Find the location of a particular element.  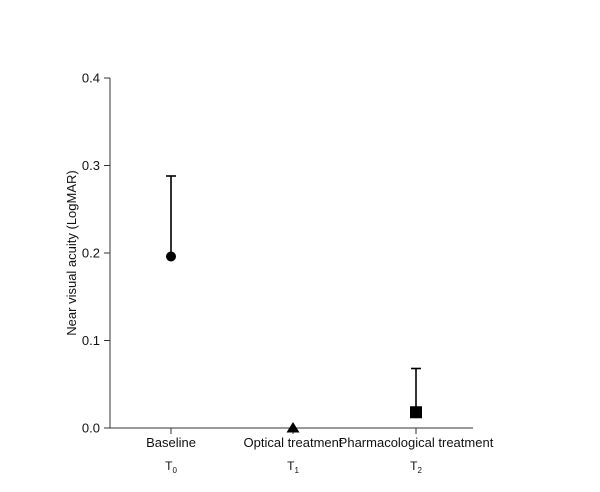

y-tick-label: 0.3 is located at coordinates (91, 165).